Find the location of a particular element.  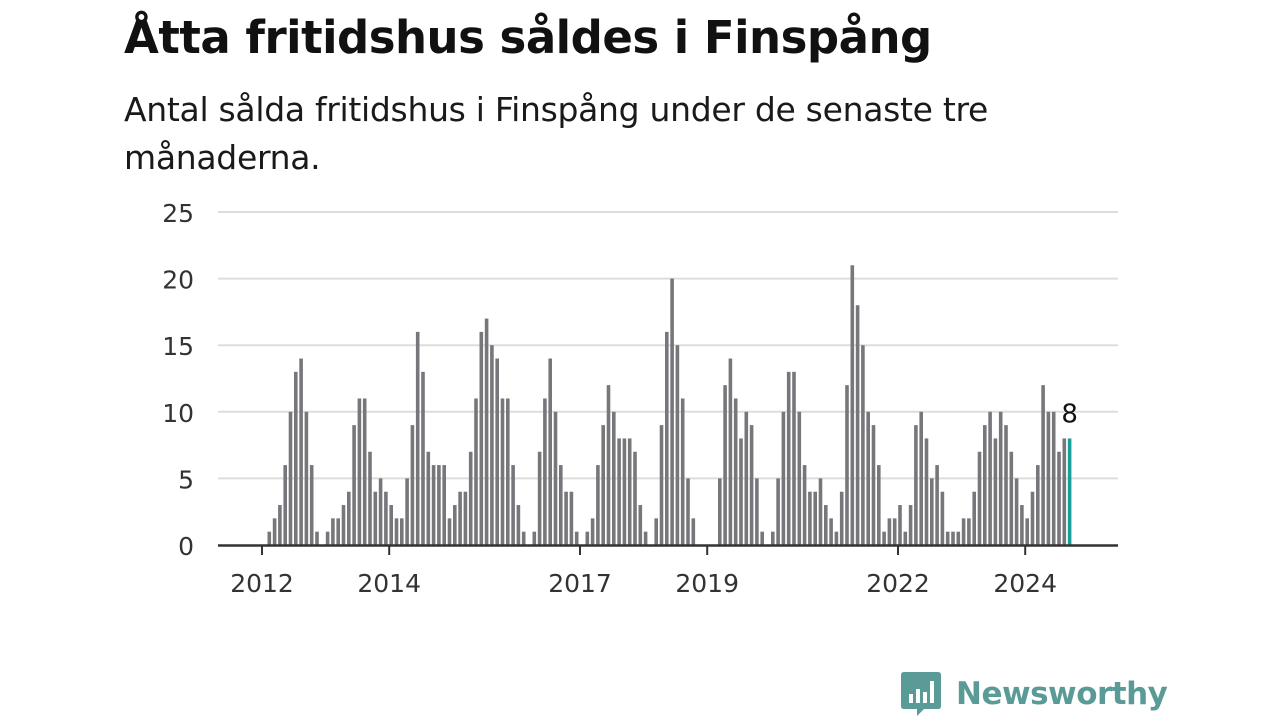

y-tick-label: 25 is located at coordinates (178, 213).